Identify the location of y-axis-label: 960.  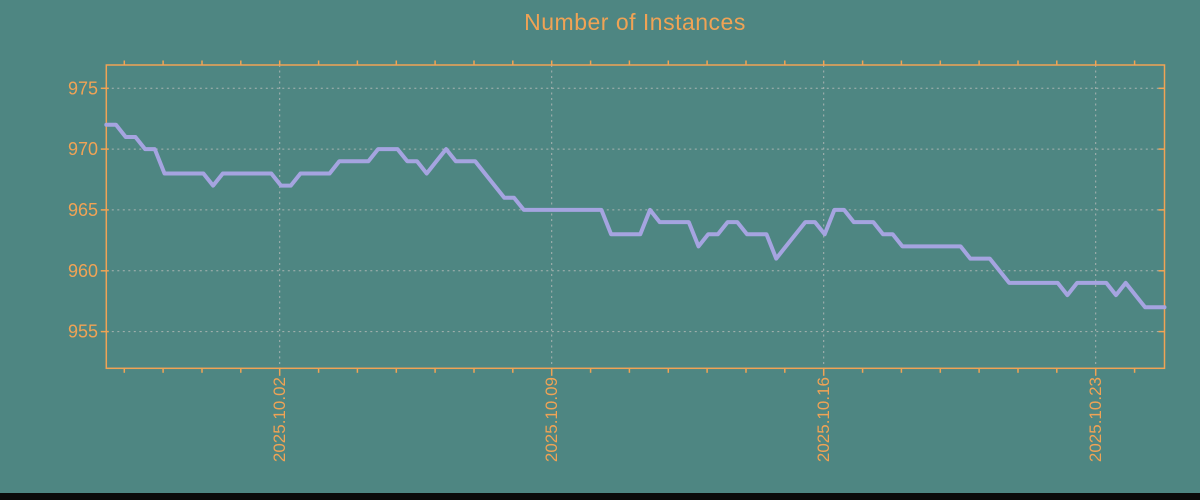
(83, 271).